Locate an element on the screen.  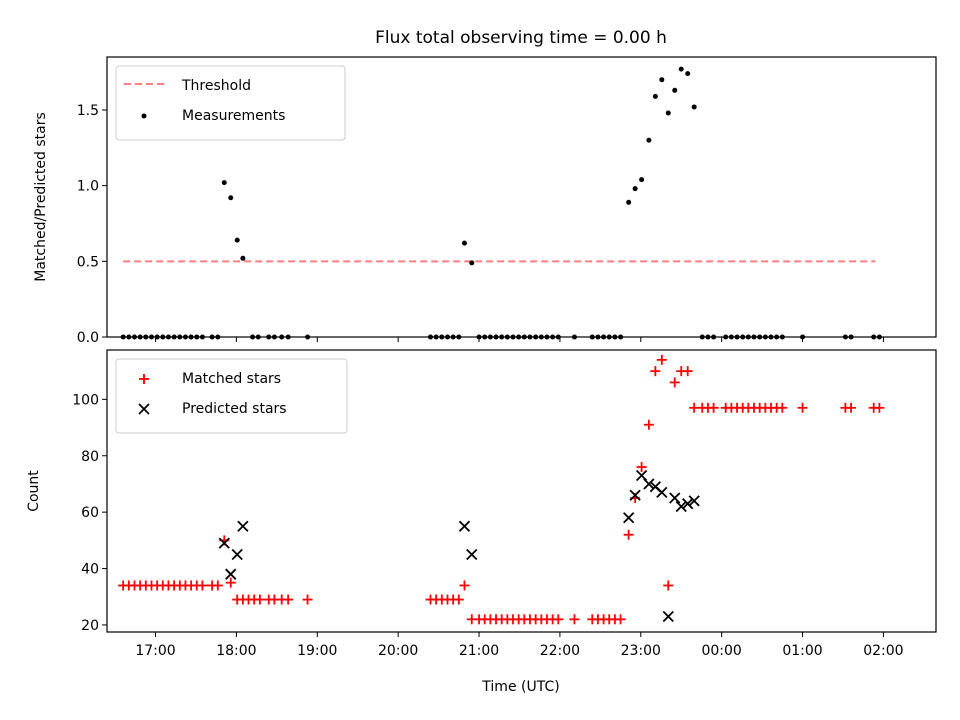
x-tick-label: 18:00 is located at coordinates (236, 651).